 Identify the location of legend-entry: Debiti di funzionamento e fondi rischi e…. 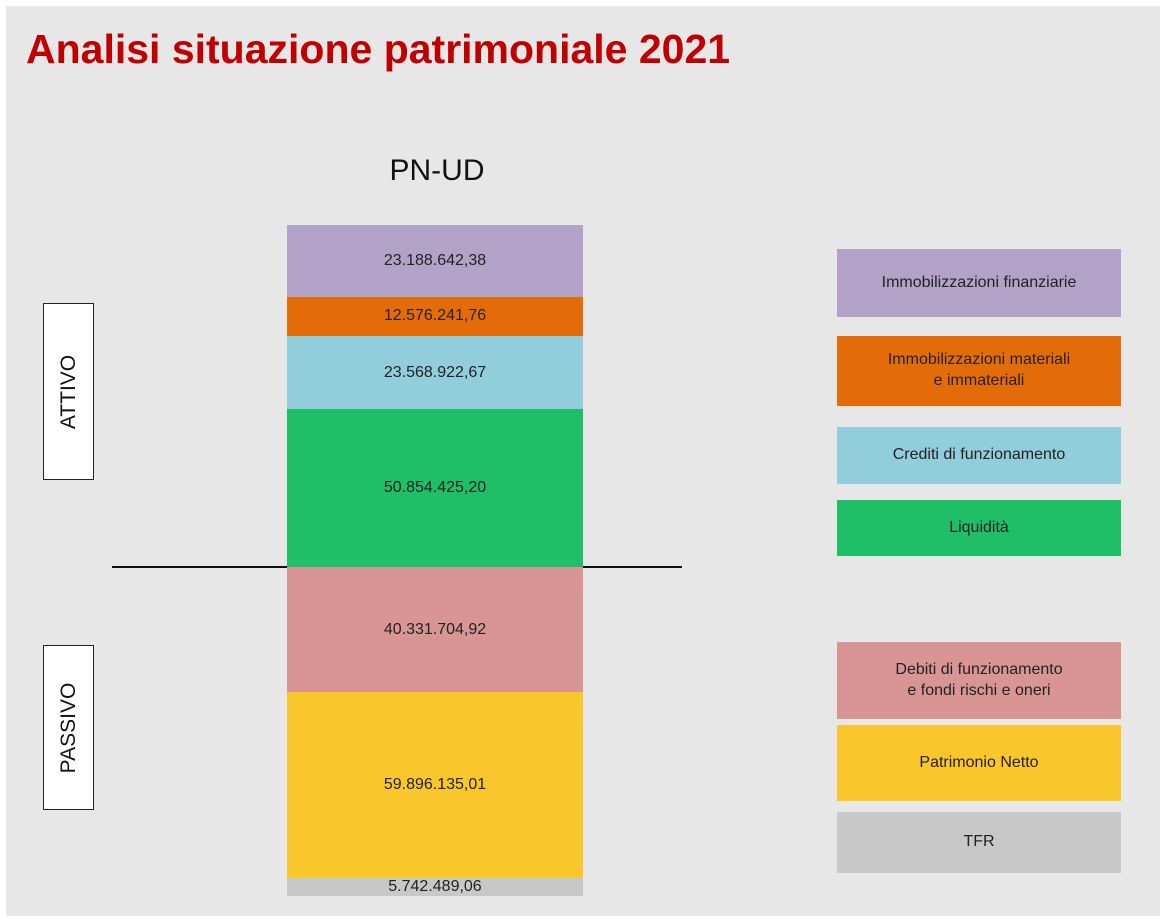
(979, 680).